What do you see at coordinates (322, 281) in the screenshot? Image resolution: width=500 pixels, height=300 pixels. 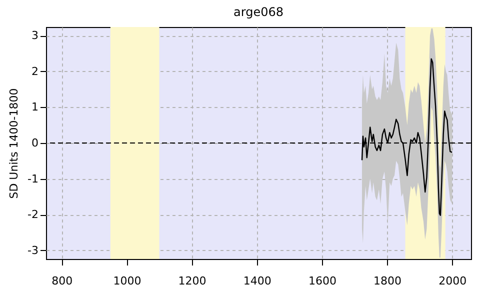 I see `x-tick-label: 1600` at bounding box center [322, 281].